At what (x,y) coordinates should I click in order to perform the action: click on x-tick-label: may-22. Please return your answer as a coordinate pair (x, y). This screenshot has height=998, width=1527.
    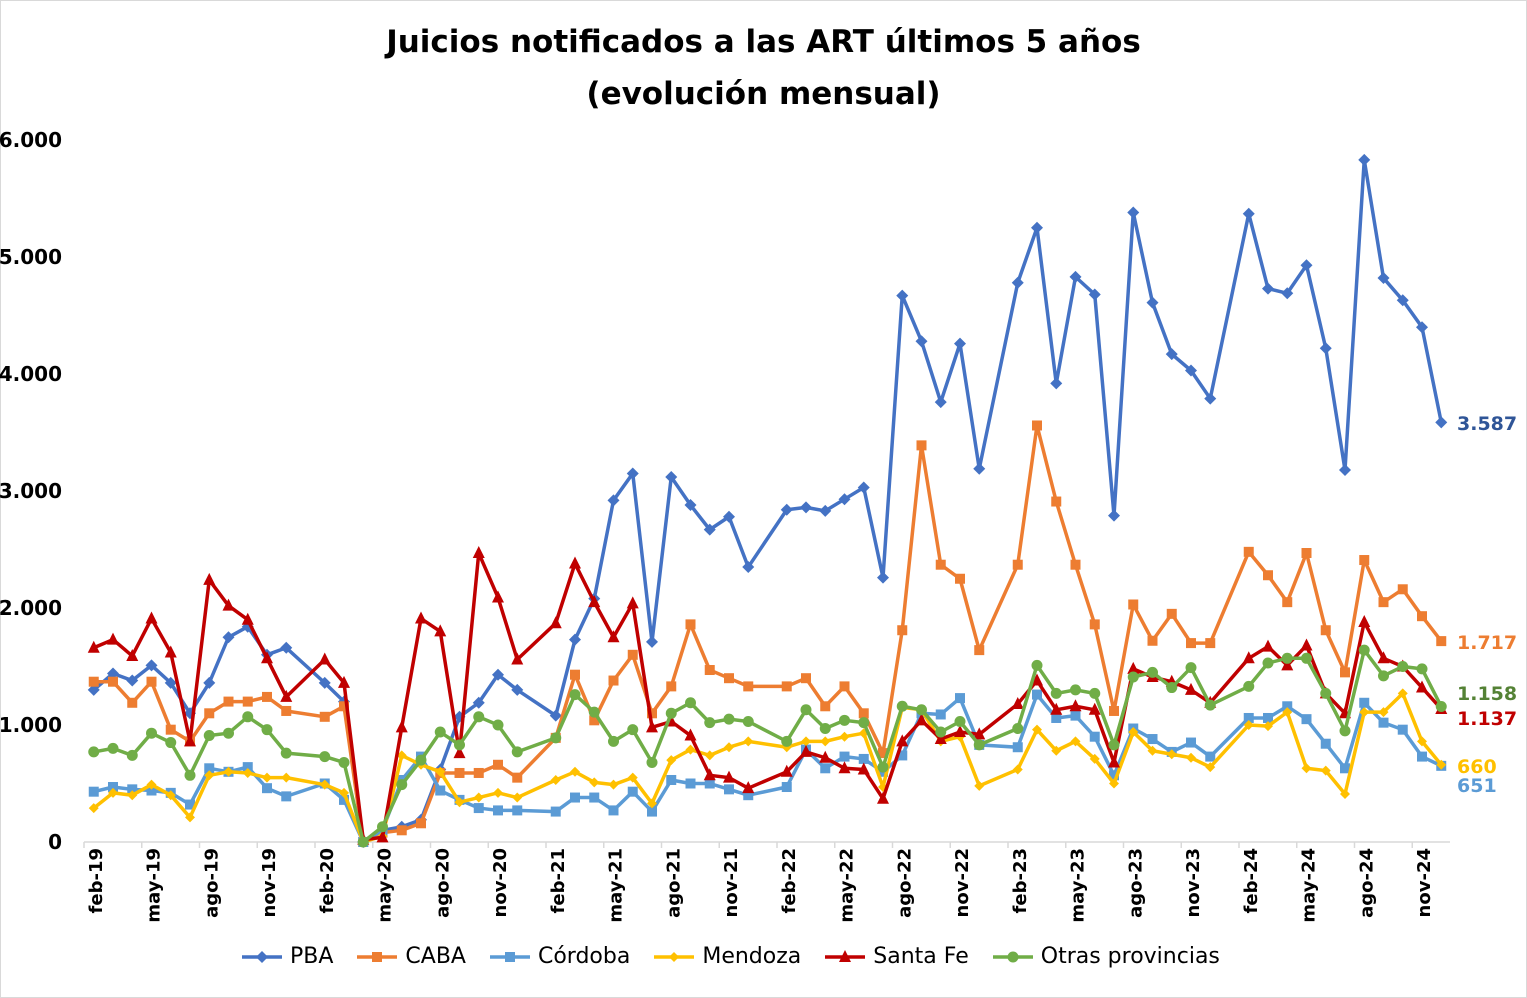
    Looking at the image, I should click on (847, 885).